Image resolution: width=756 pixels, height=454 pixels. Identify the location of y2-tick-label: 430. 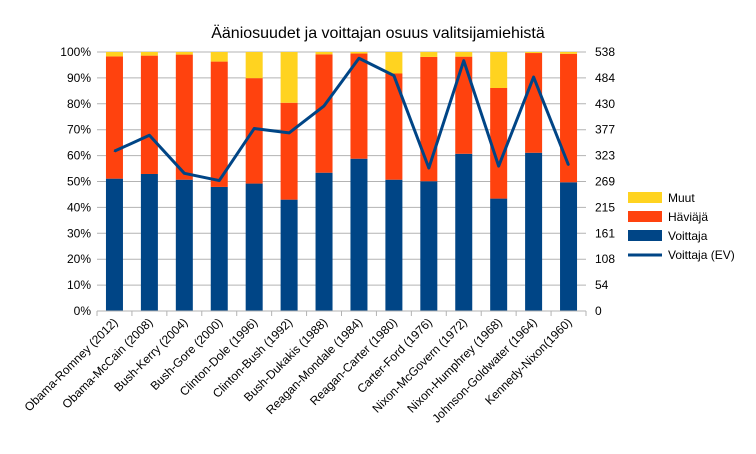
(605, 104).